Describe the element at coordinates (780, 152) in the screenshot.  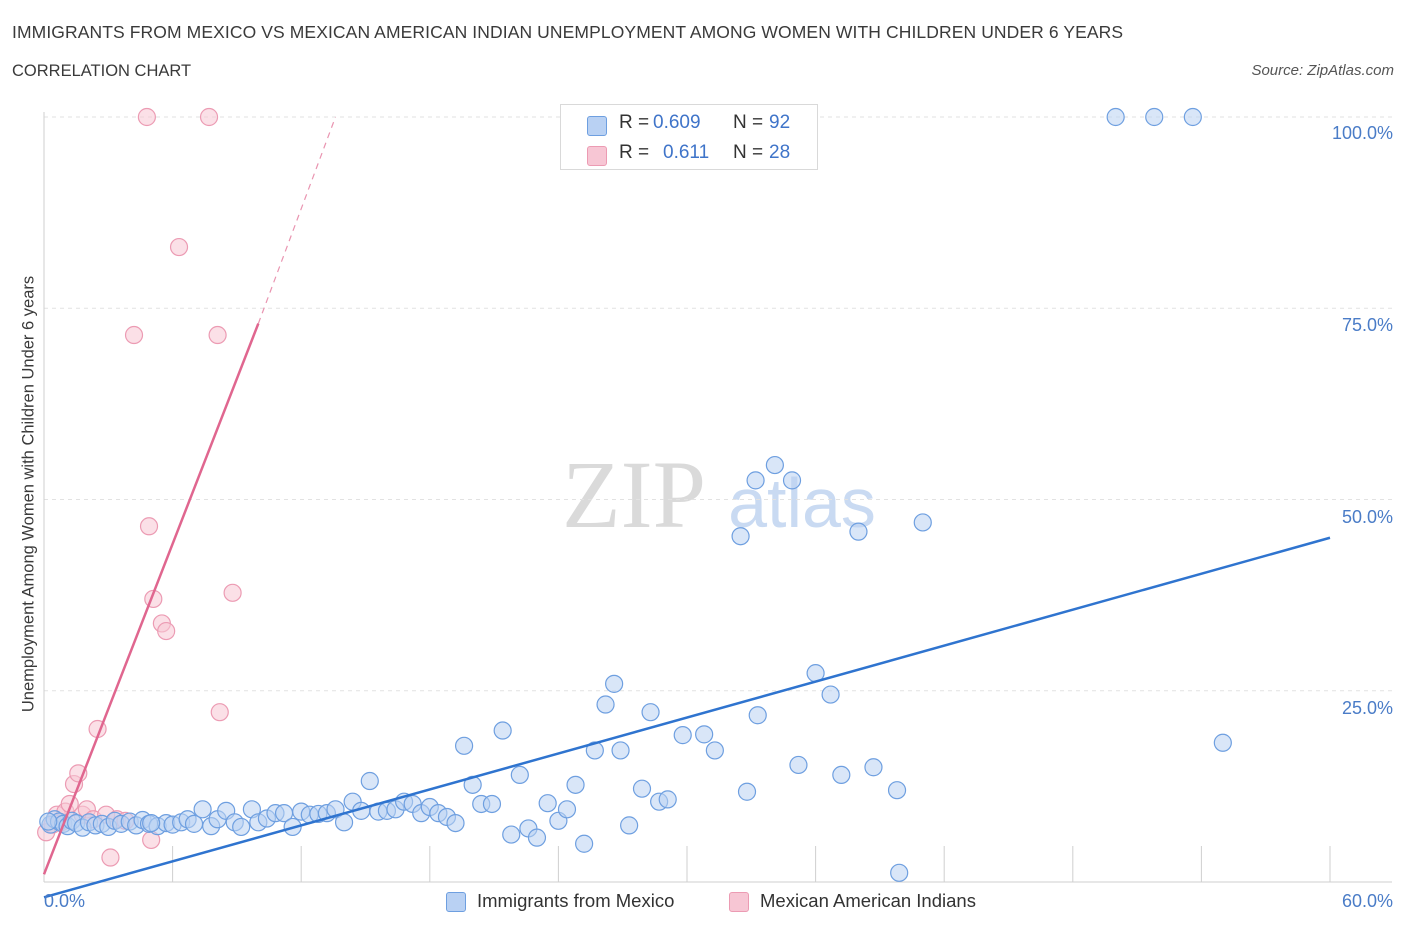
I see `legend-n-value: 28` at that location.